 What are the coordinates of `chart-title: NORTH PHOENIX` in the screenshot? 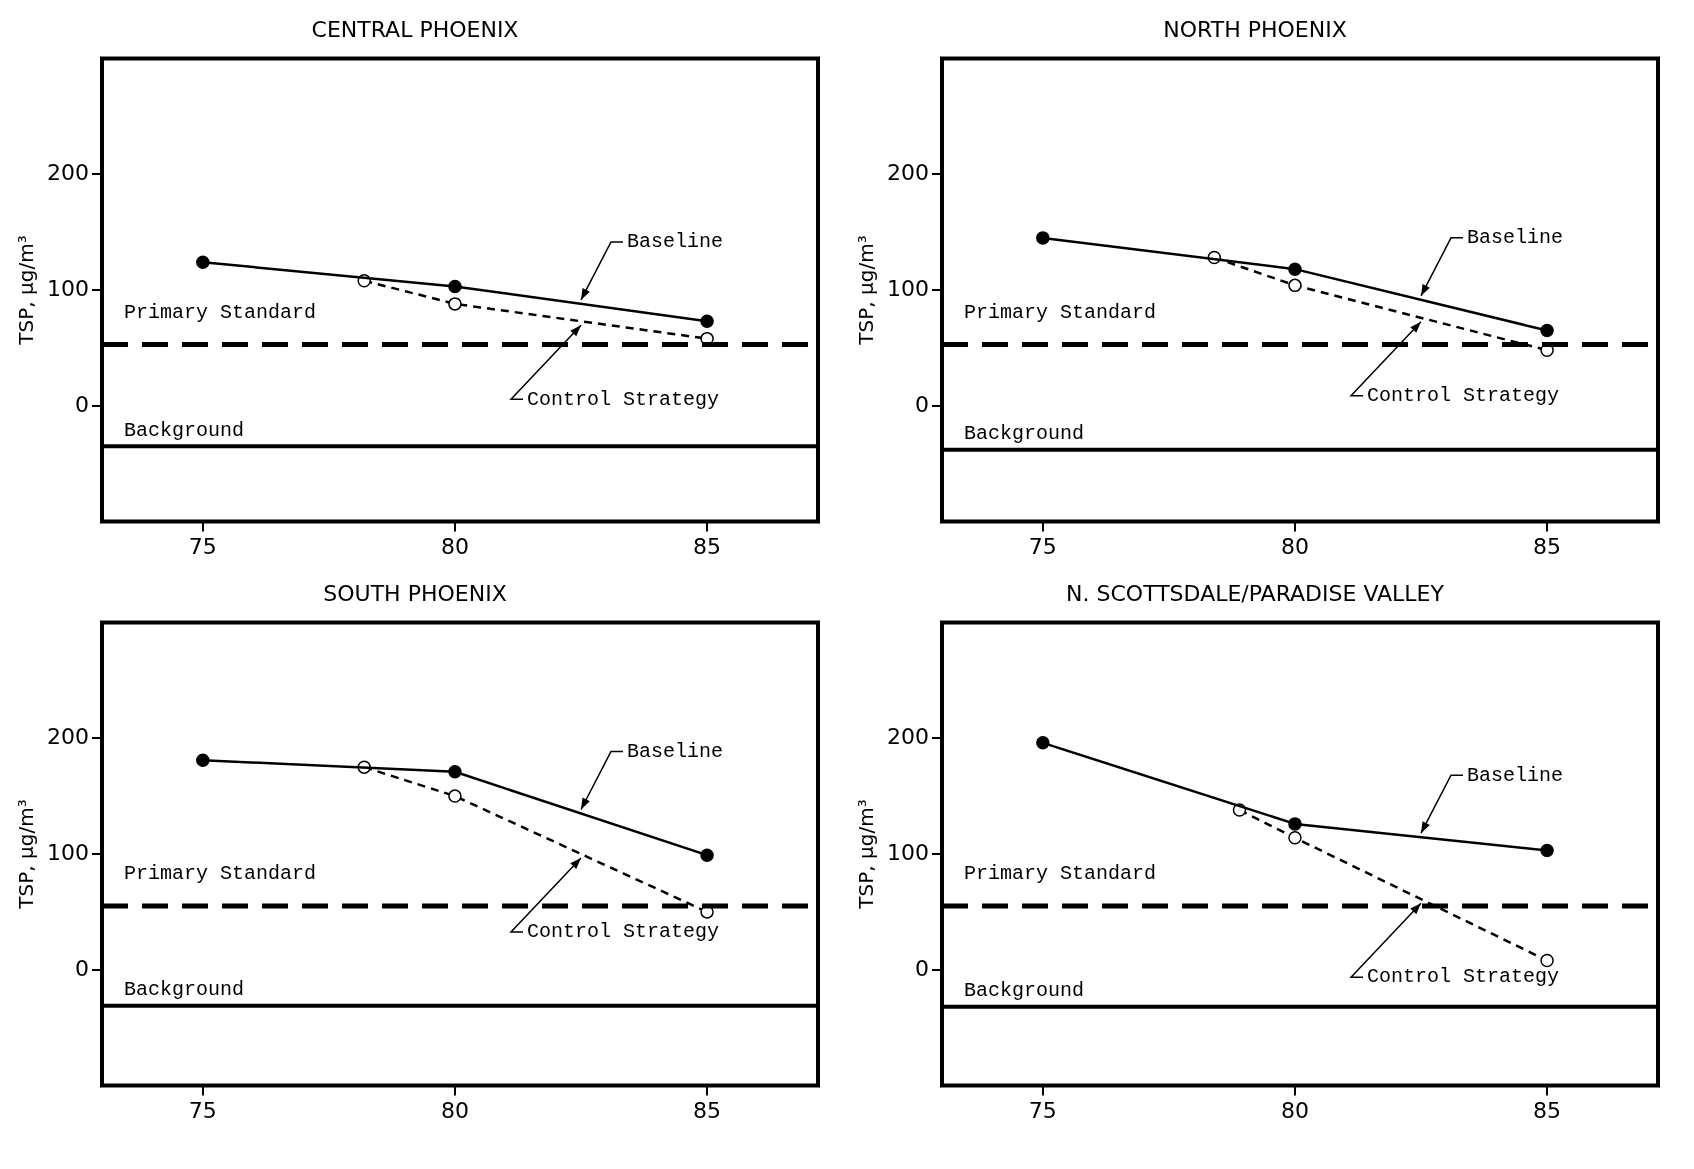 It's located at (1255, 29).